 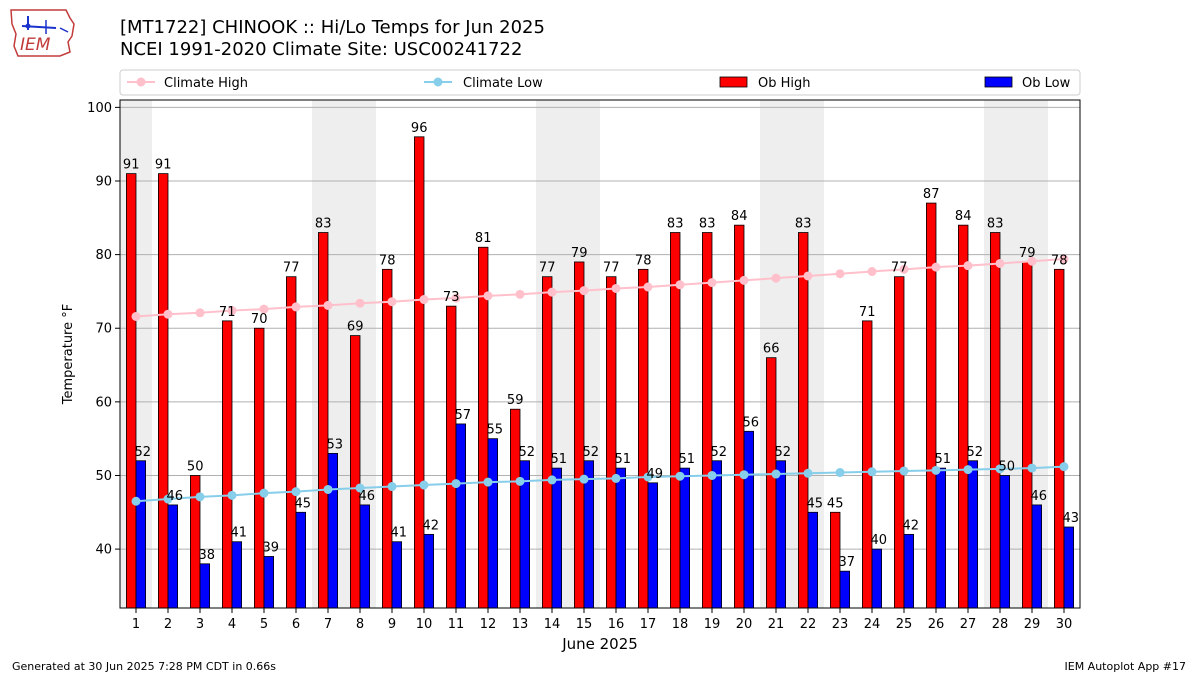 I want to click on app-label: IEM Autoplot App #17, so click(x=1125, y=666).